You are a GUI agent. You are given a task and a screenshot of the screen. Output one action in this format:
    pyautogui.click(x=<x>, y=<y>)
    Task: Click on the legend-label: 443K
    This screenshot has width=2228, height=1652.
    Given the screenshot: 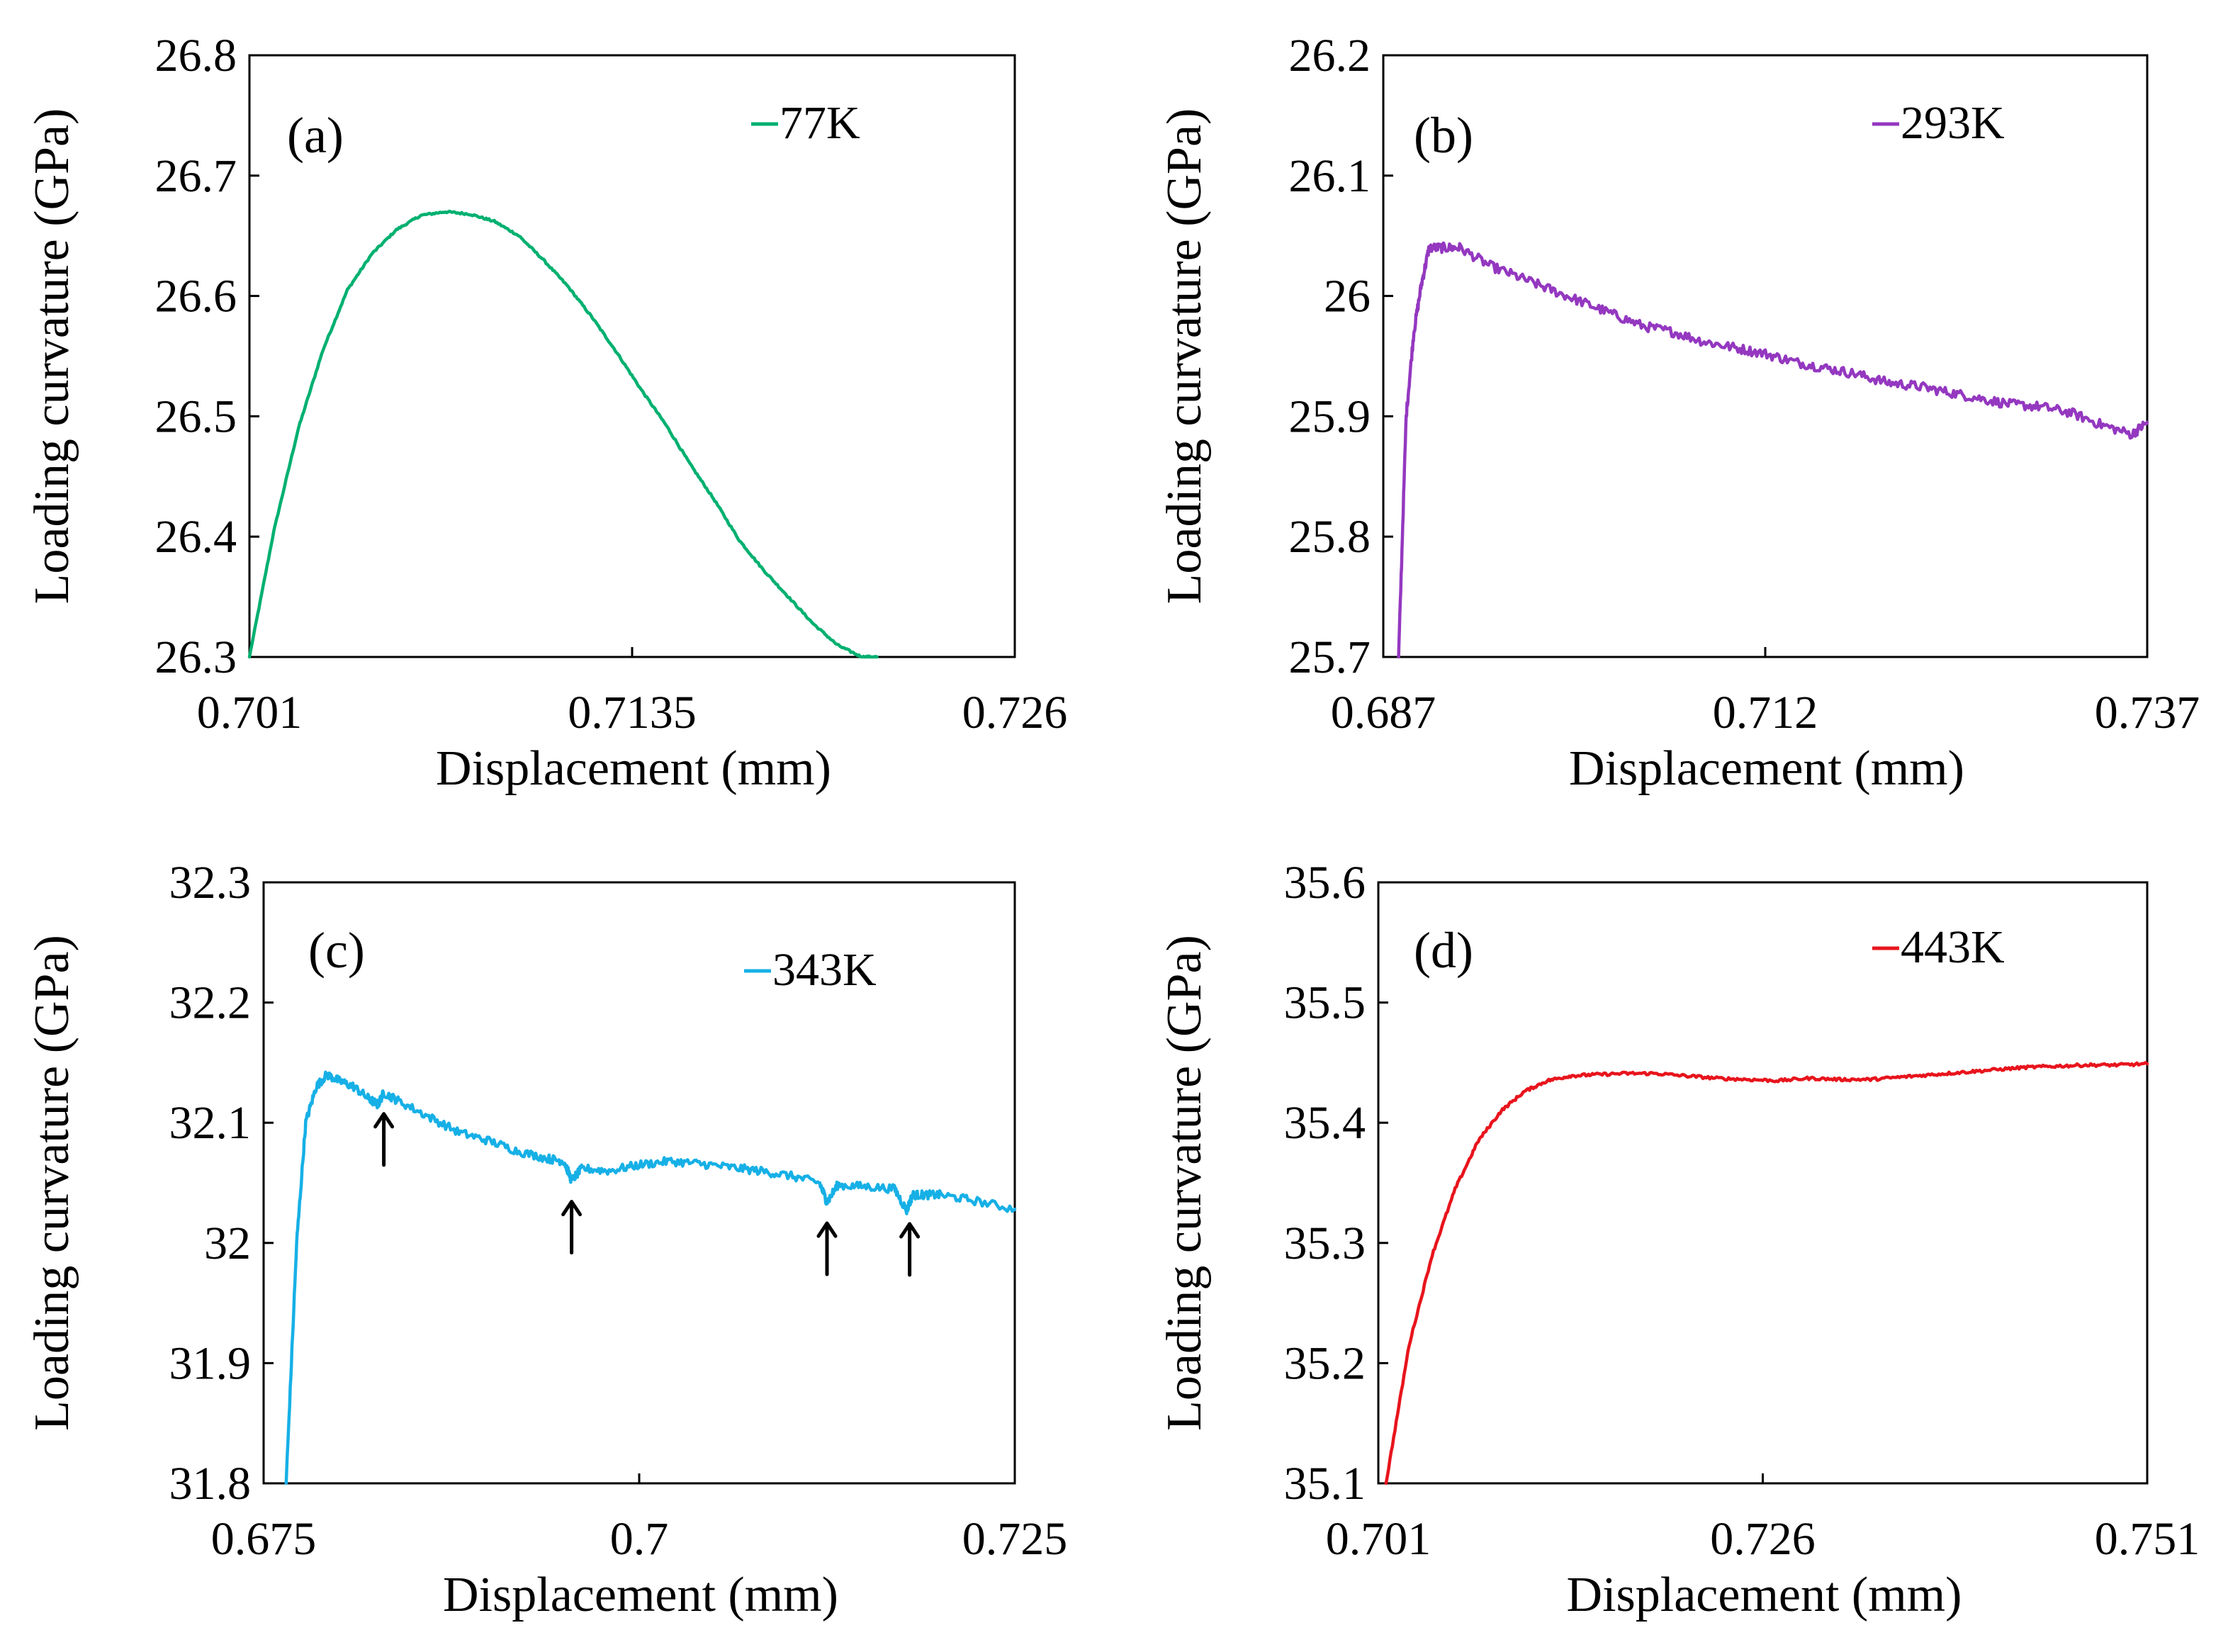 What is the action you would take?
    pyautogui.click(x=1953, y=947)
    